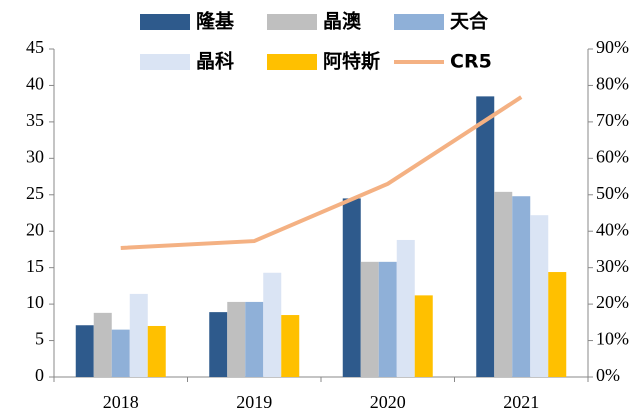 This screenshot has height=413, width=634. Describe the element at coordinates (469, 21) in the screenshot. I see `legend-label: 天合` at that location.